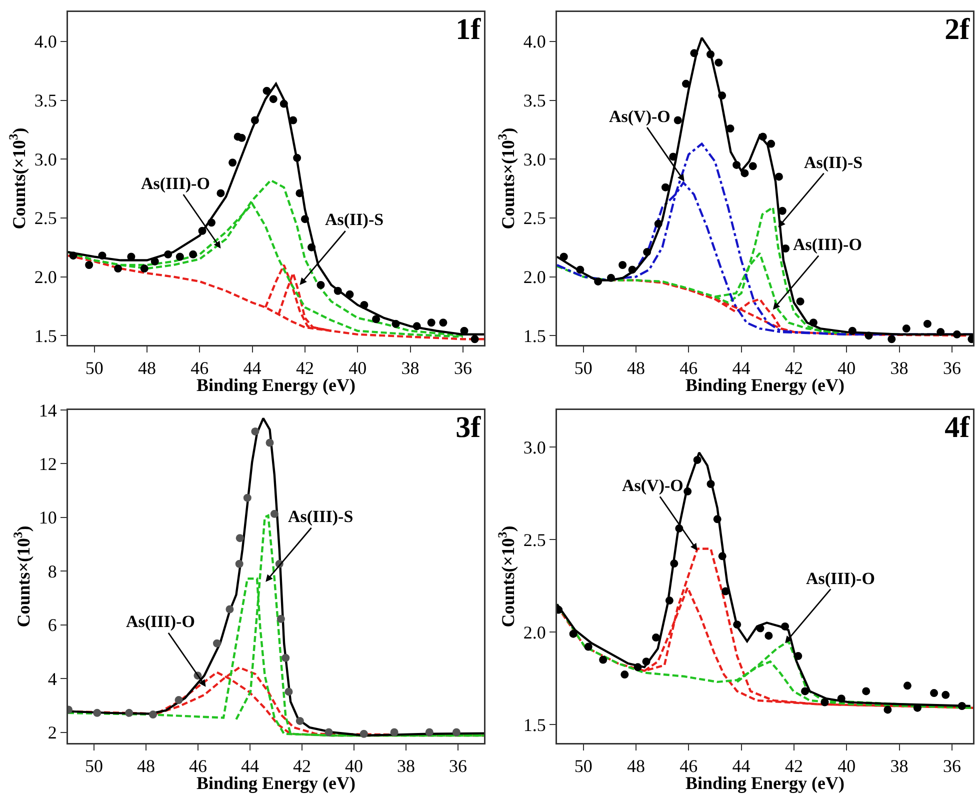  I want to click on y-tick-label: 2, so click(52, 732).